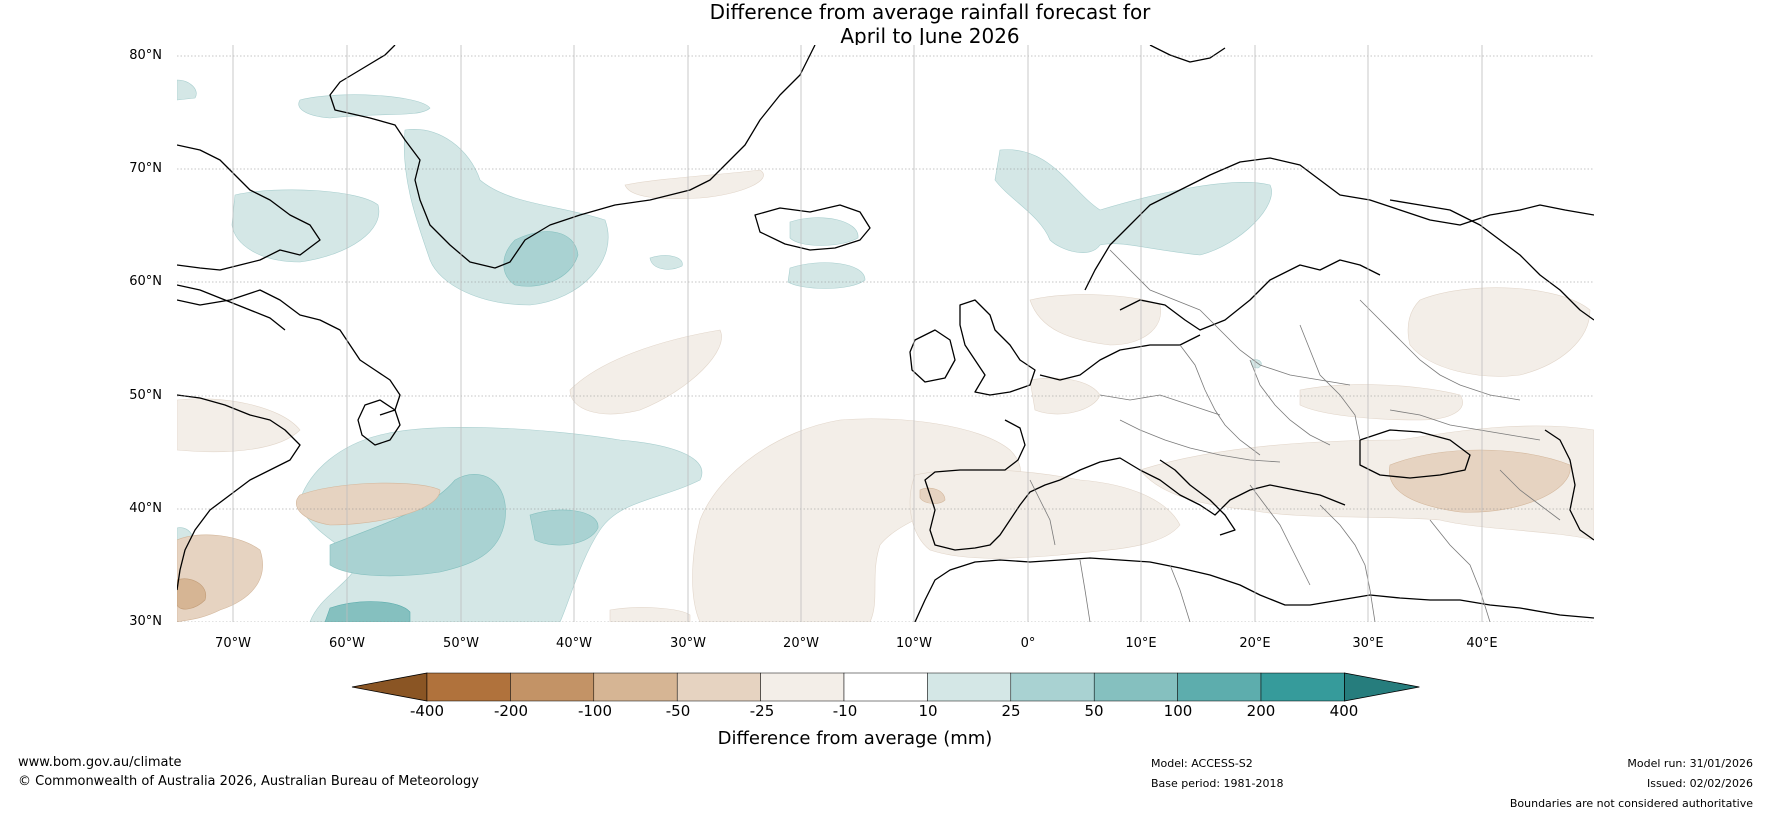 This screenshot has height=816, width=1770. I want to click on lon-label: 70°W, so click(233, 643).